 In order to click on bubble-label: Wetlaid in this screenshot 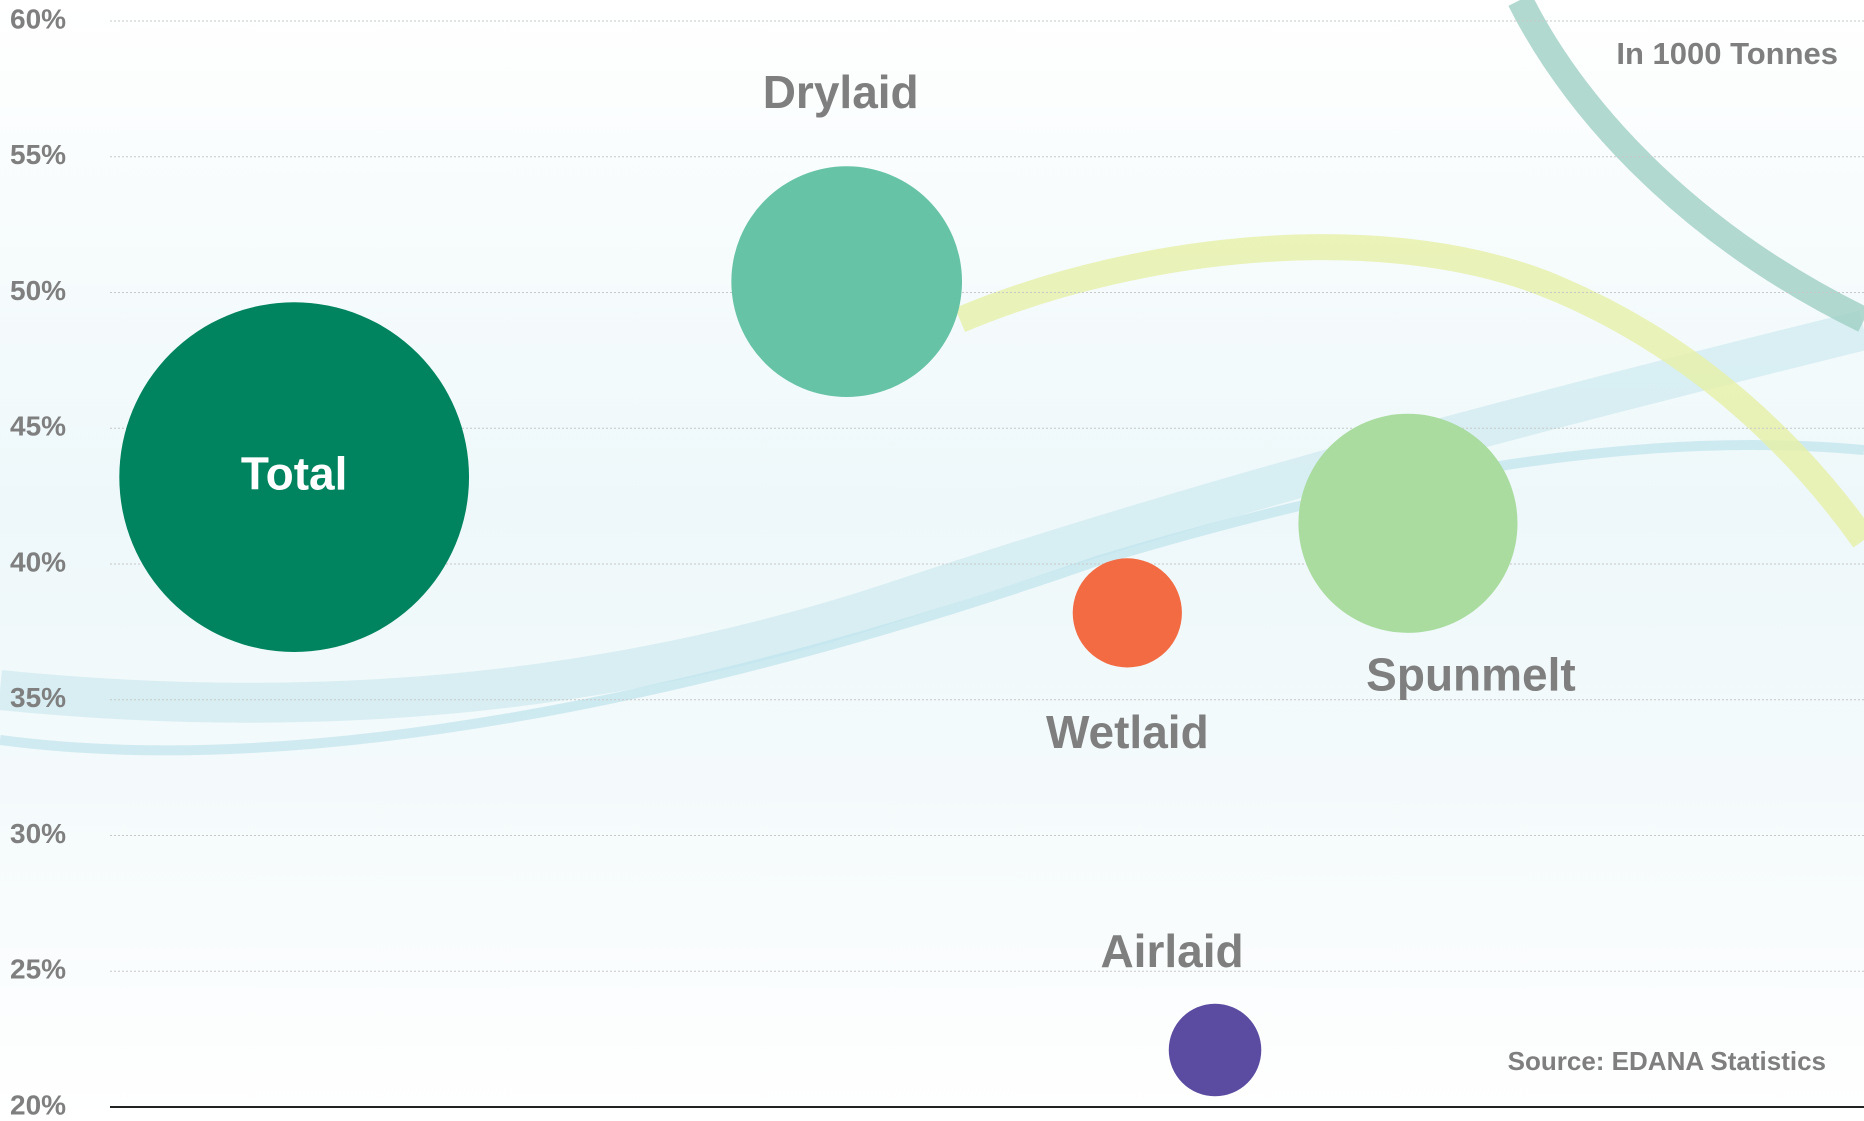, I will do `click(1127, 732)`.